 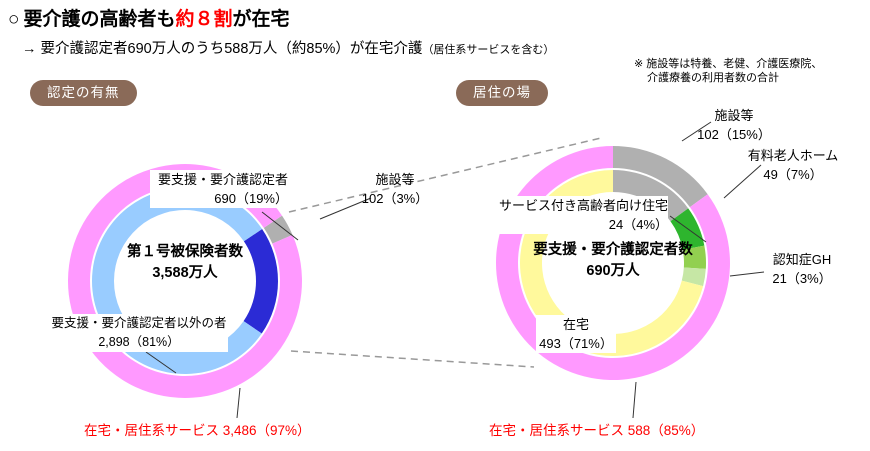 What do you see at coordinates (197, 430) in the screenshot?
I see `label-cert-home-services: 在宅・居住系サービス 3,486（97%）` at bounding box center [197, 430].